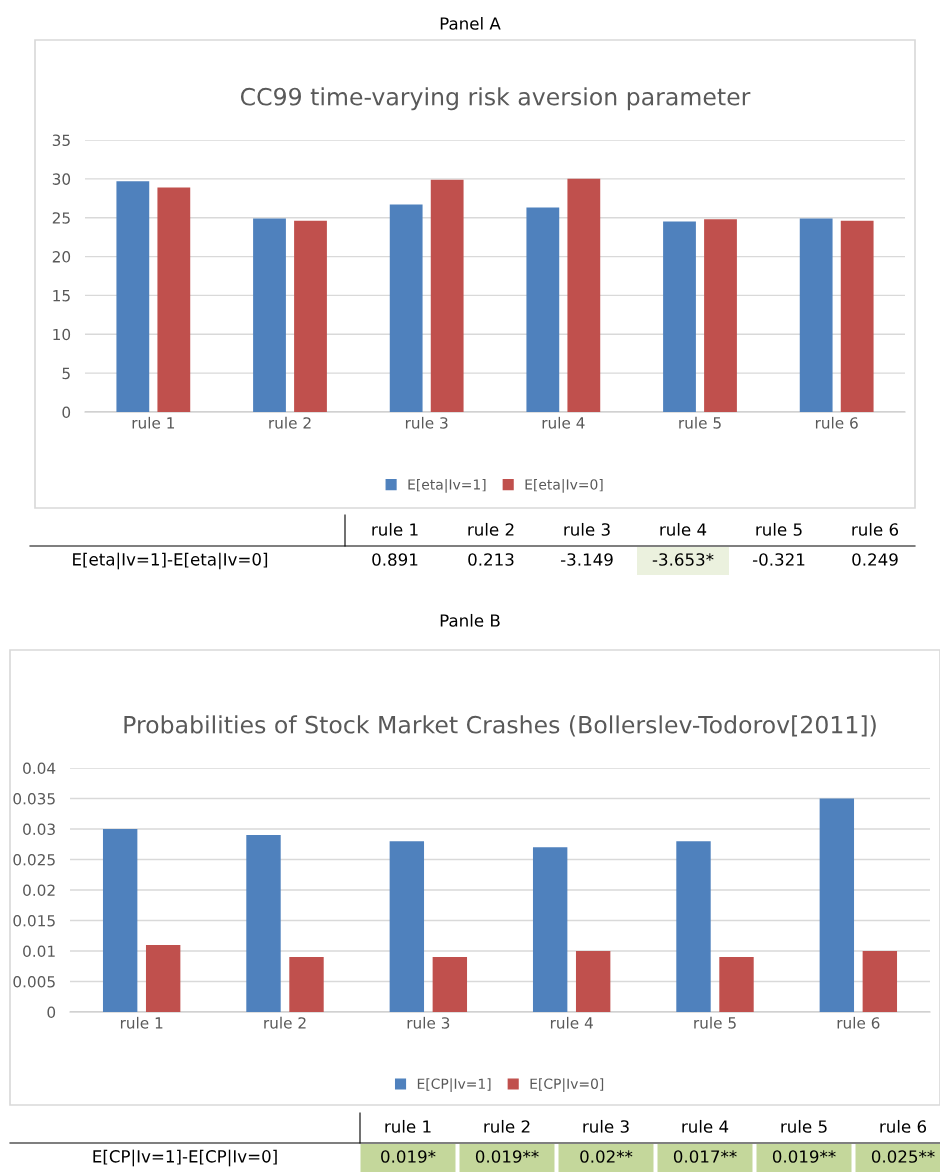 This screenshot has height=1173, width=940. Describe the element at coordinates (447, 485) in the screenshot. I see `legend-label: E[eta|Iv=1]` at that location.